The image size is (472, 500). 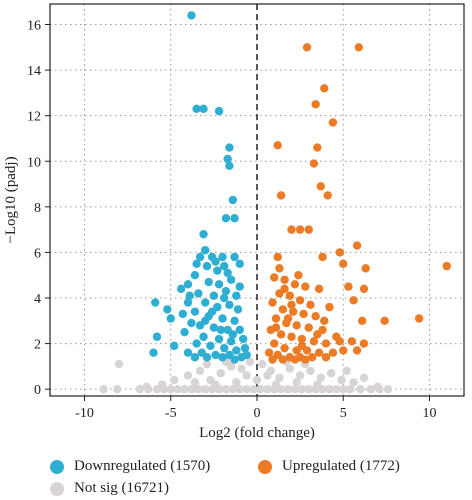 What do you see at coordinates (329, 466) in the screenshot?
I see `legend-item-upregulated: Upregulated (1772)` at bounding box center [329, 466].